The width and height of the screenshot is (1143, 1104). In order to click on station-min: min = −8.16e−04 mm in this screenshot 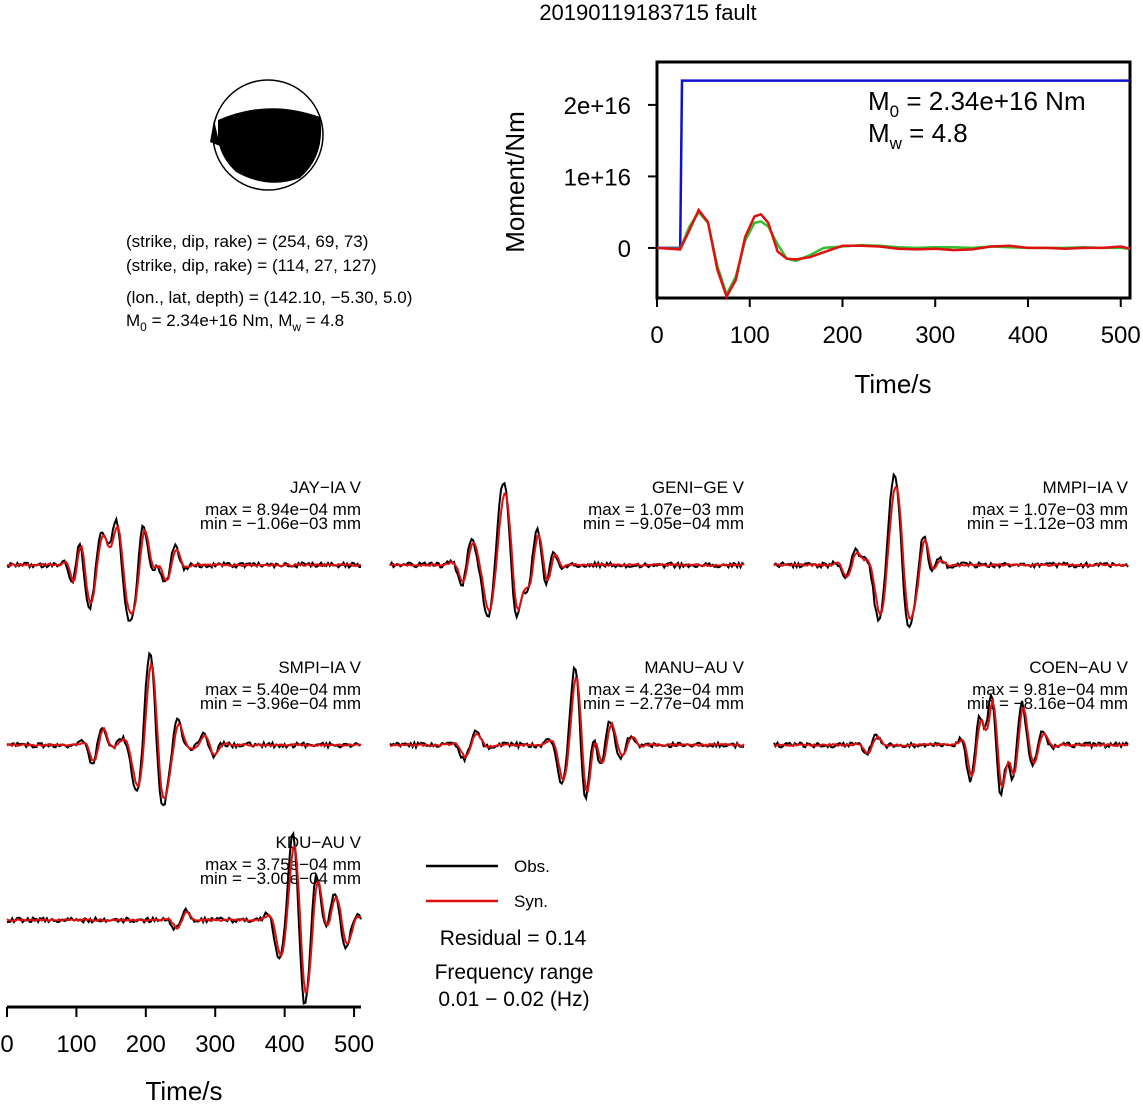, I will do `click(1047, 703)`.